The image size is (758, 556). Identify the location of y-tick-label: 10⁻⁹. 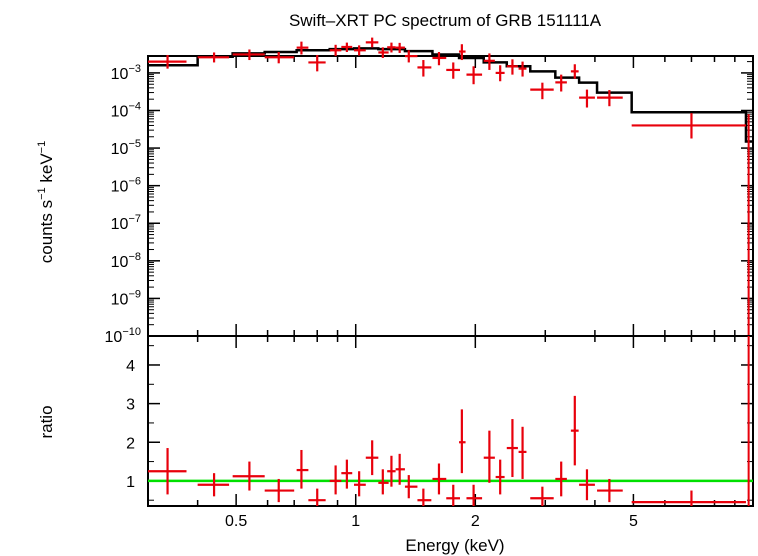
(126, 298).